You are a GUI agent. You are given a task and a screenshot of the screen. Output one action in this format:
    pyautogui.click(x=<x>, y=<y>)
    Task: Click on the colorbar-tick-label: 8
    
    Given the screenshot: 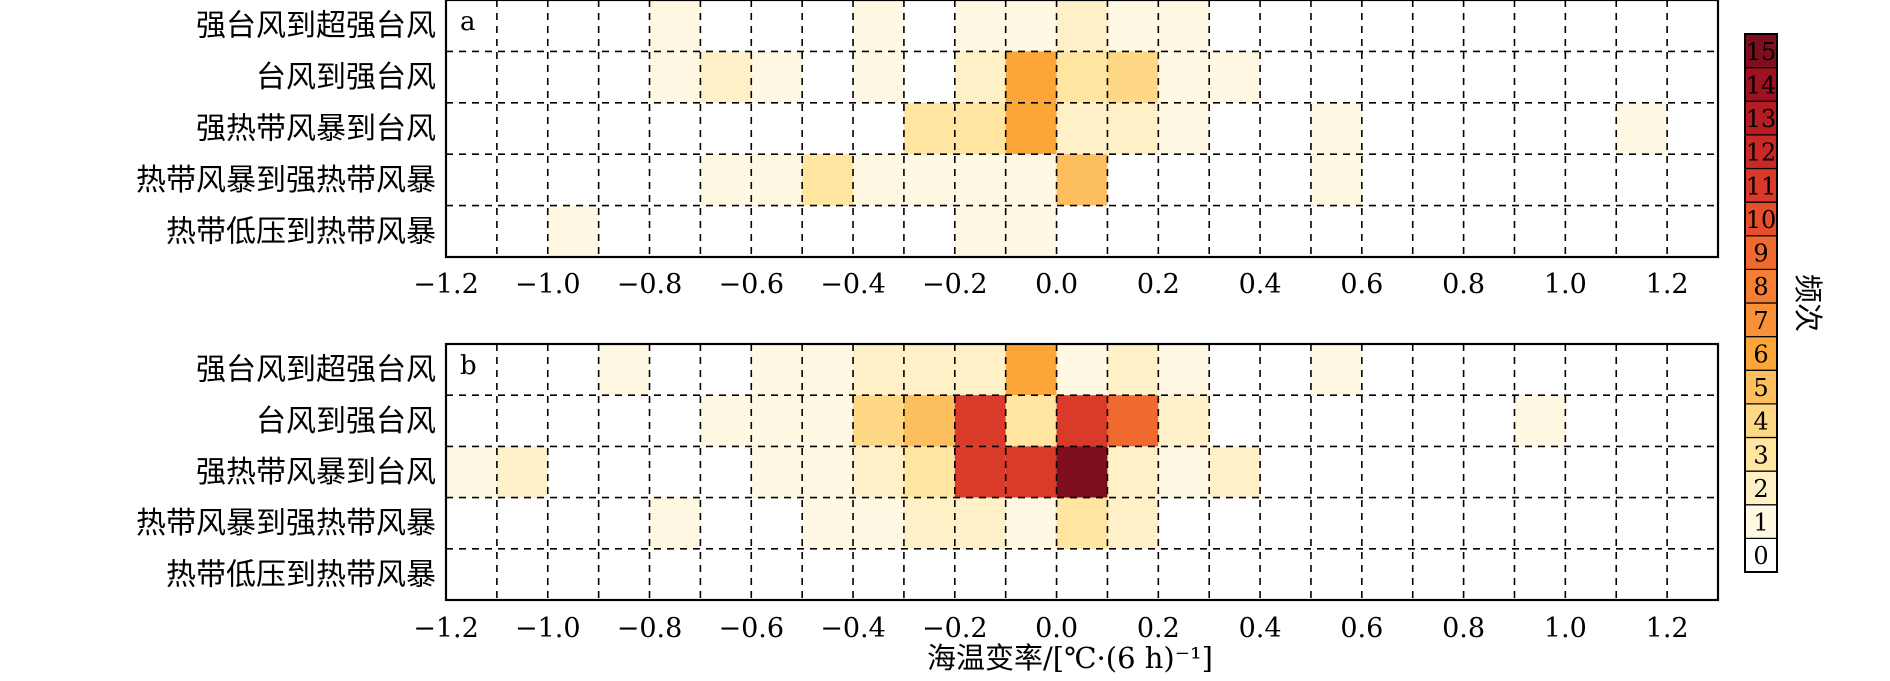 What is the action you would take?
    pyautogui.click(x=1760, y=287)
    